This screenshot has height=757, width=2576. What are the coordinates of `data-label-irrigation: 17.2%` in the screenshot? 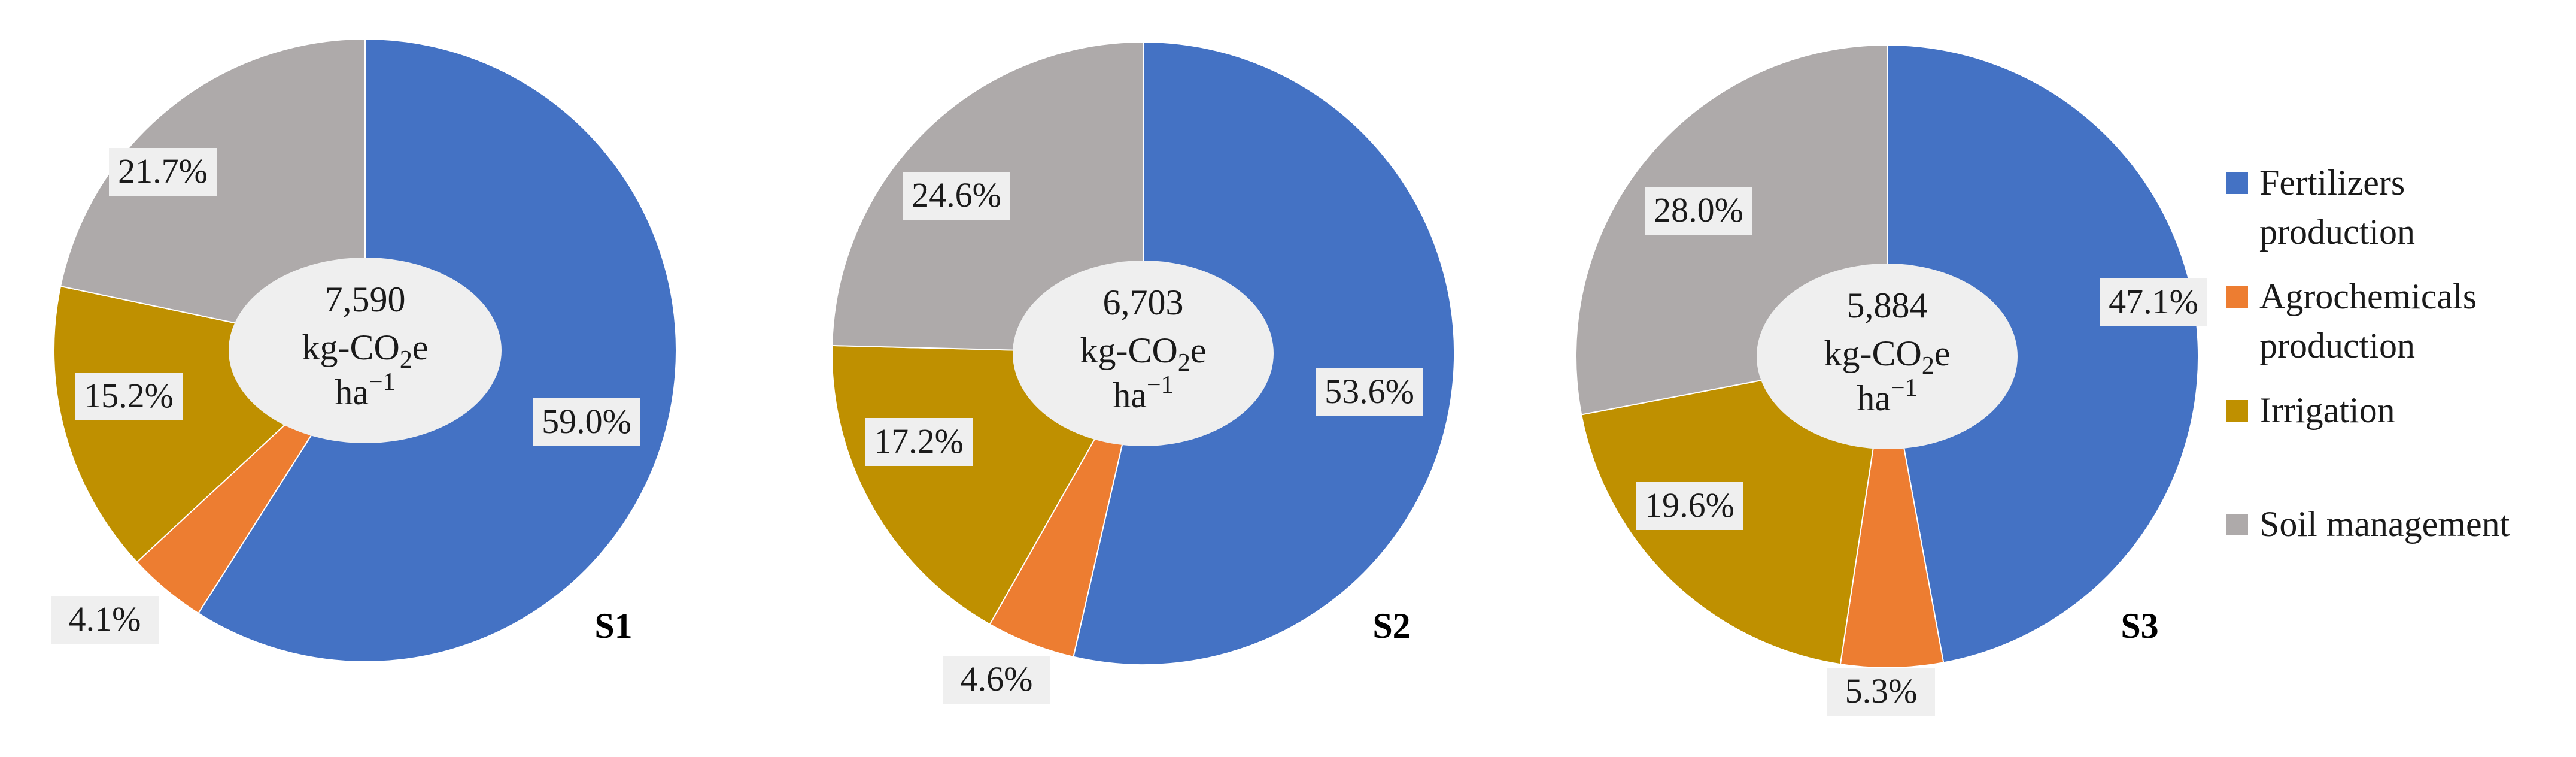 It's located at (919, 442).